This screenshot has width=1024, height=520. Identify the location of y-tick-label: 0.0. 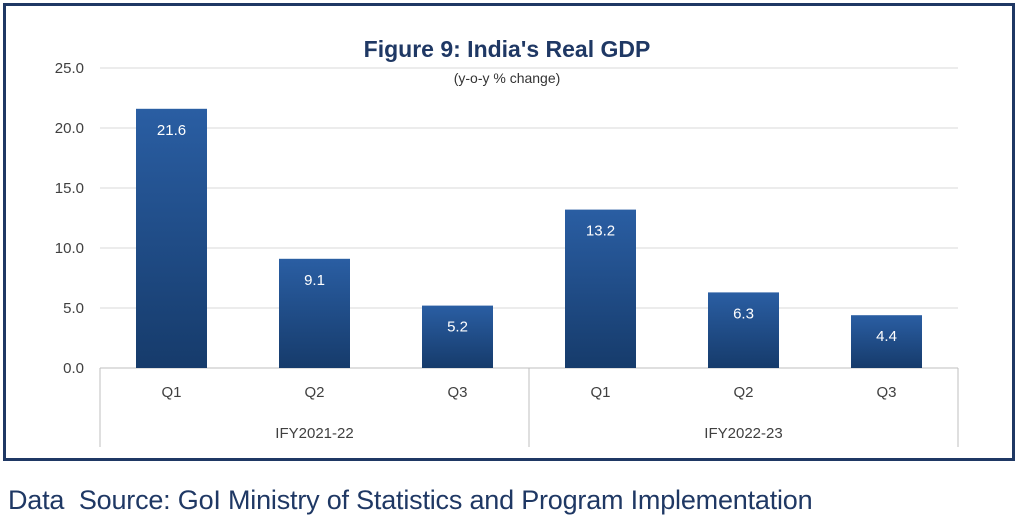
(73, 368).